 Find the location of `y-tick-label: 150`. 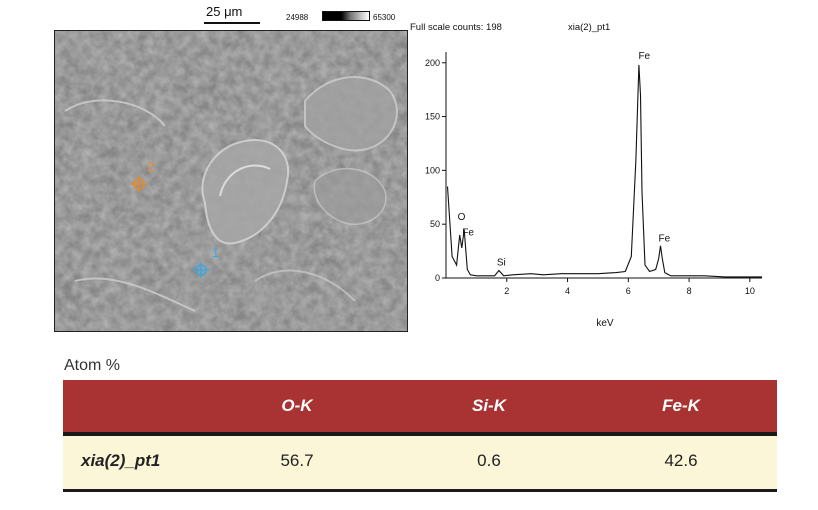

y-tick-label: 150 is located at coordinates (432, 117).